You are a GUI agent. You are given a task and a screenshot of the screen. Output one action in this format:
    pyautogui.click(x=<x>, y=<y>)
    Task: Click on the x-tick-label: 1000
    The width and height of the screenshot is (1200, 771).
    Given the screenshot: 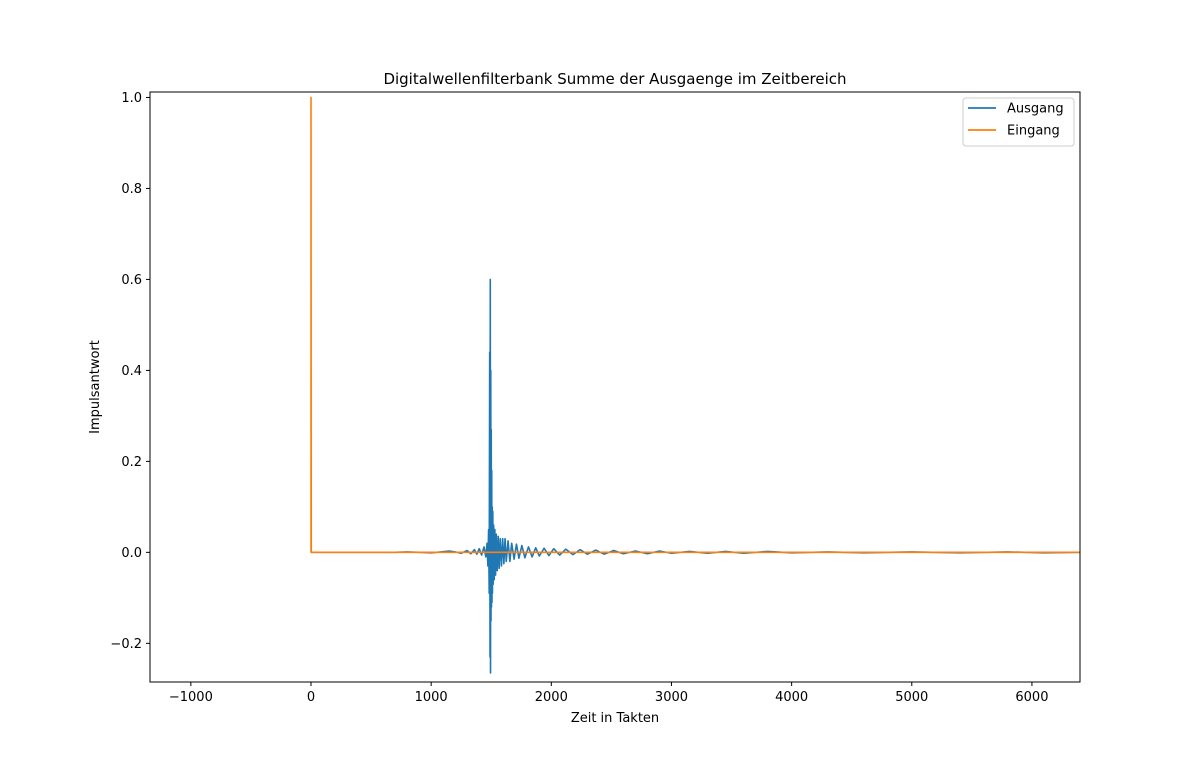 What is the action you would take?
    pyautogui.click(x=431, y=697)
    